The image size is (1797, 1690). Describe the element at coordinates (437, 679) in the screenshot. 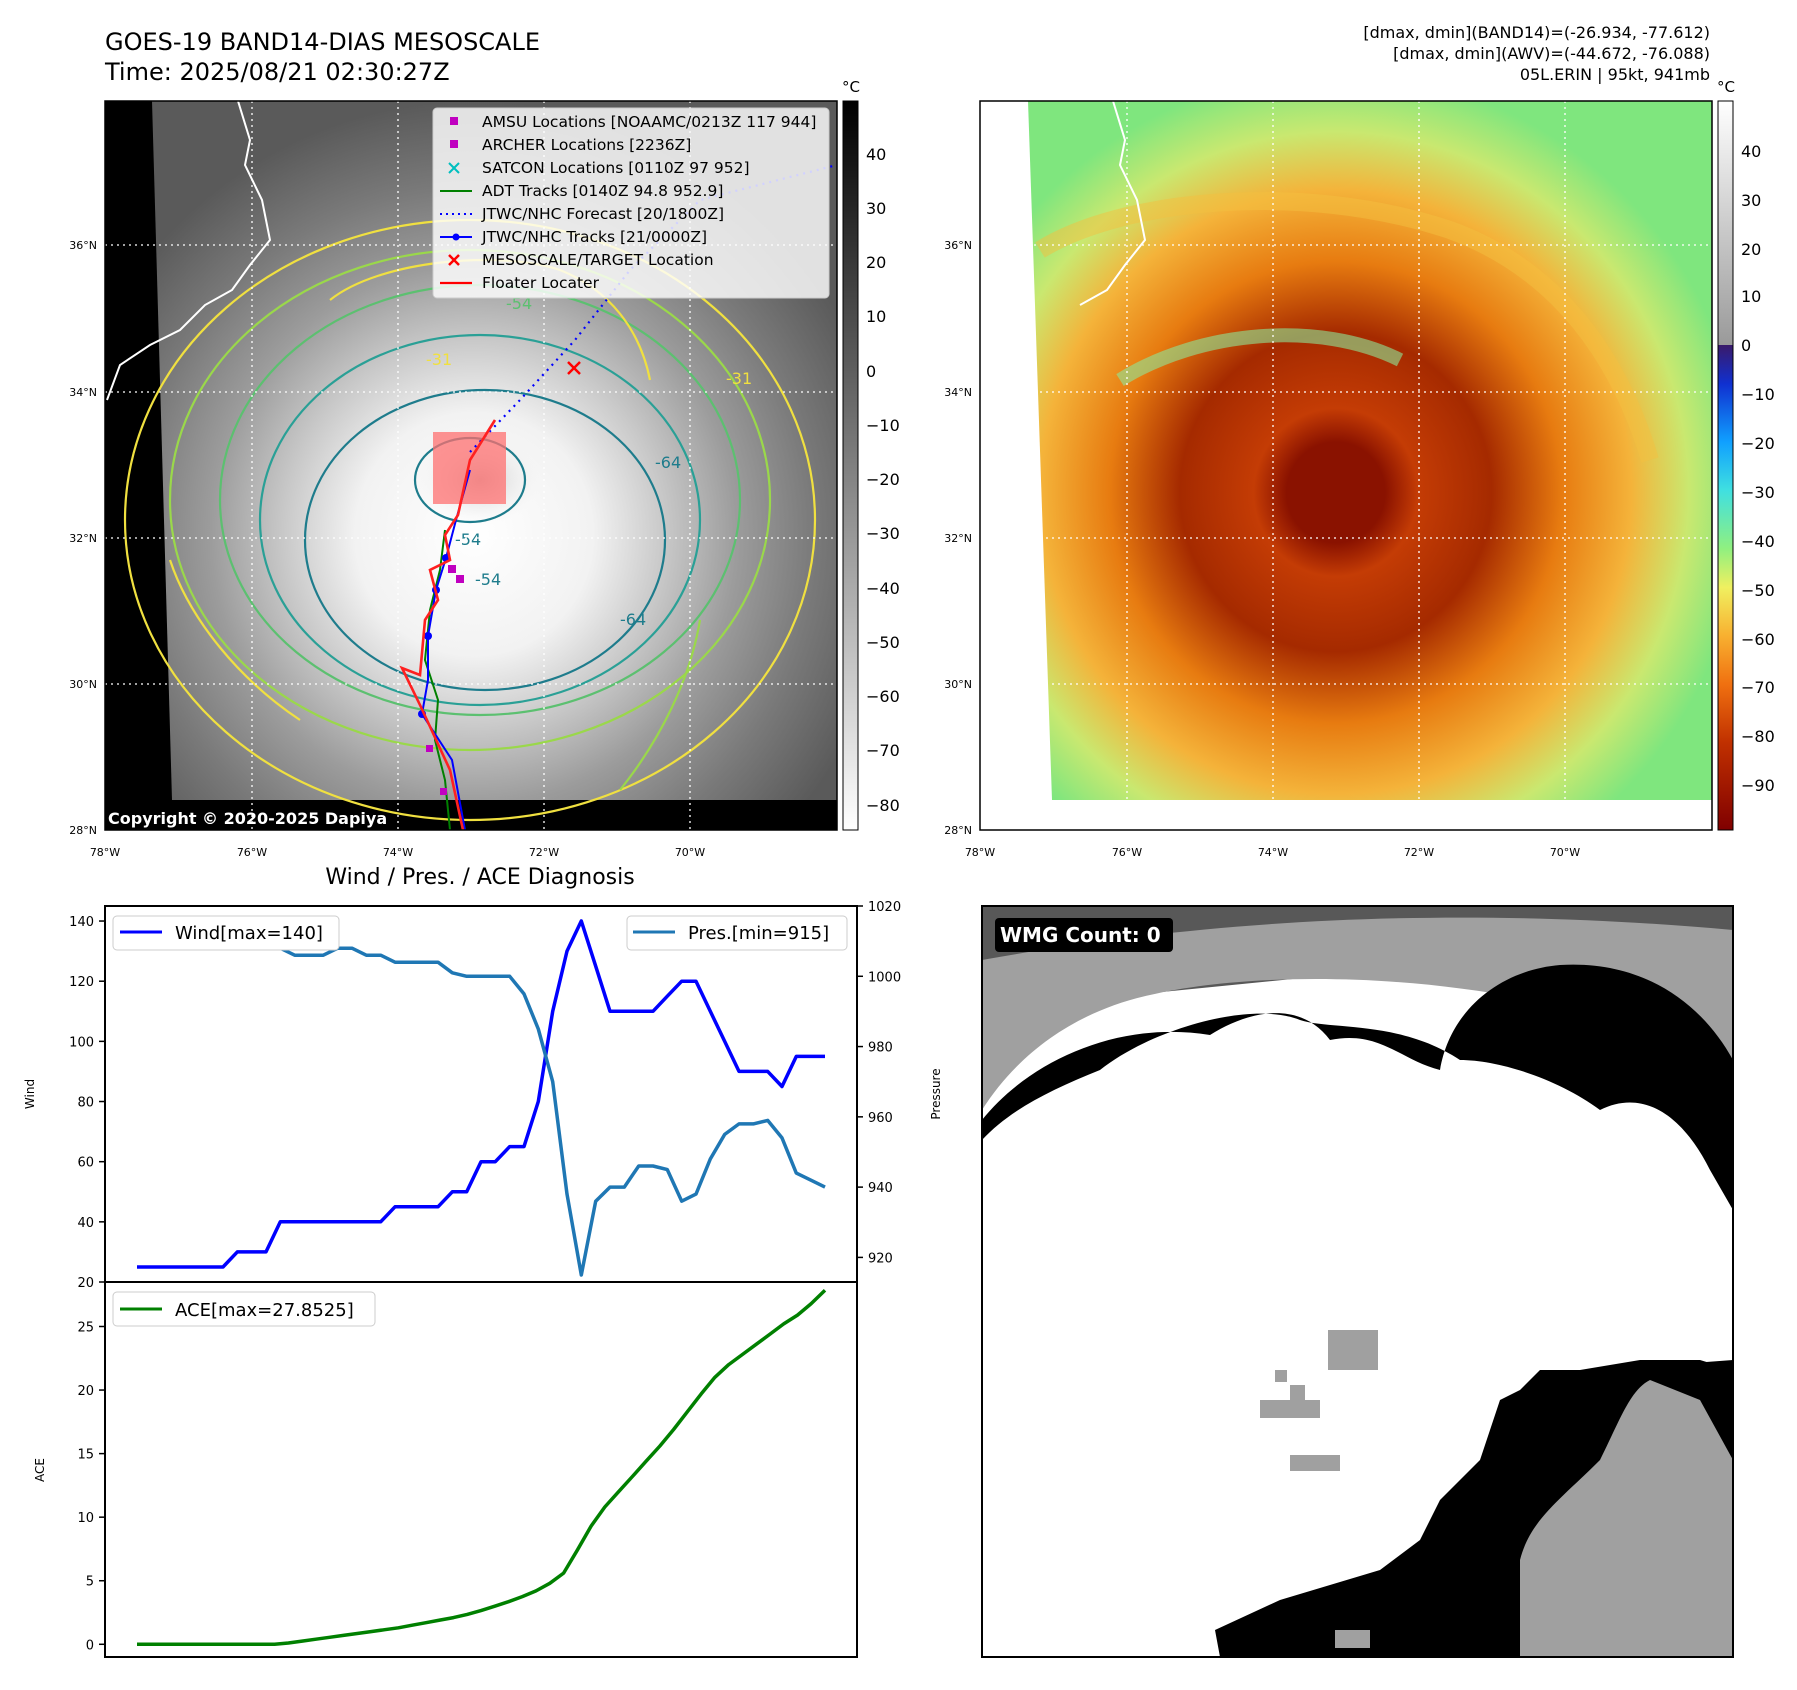

I see `adt-track` at that location.